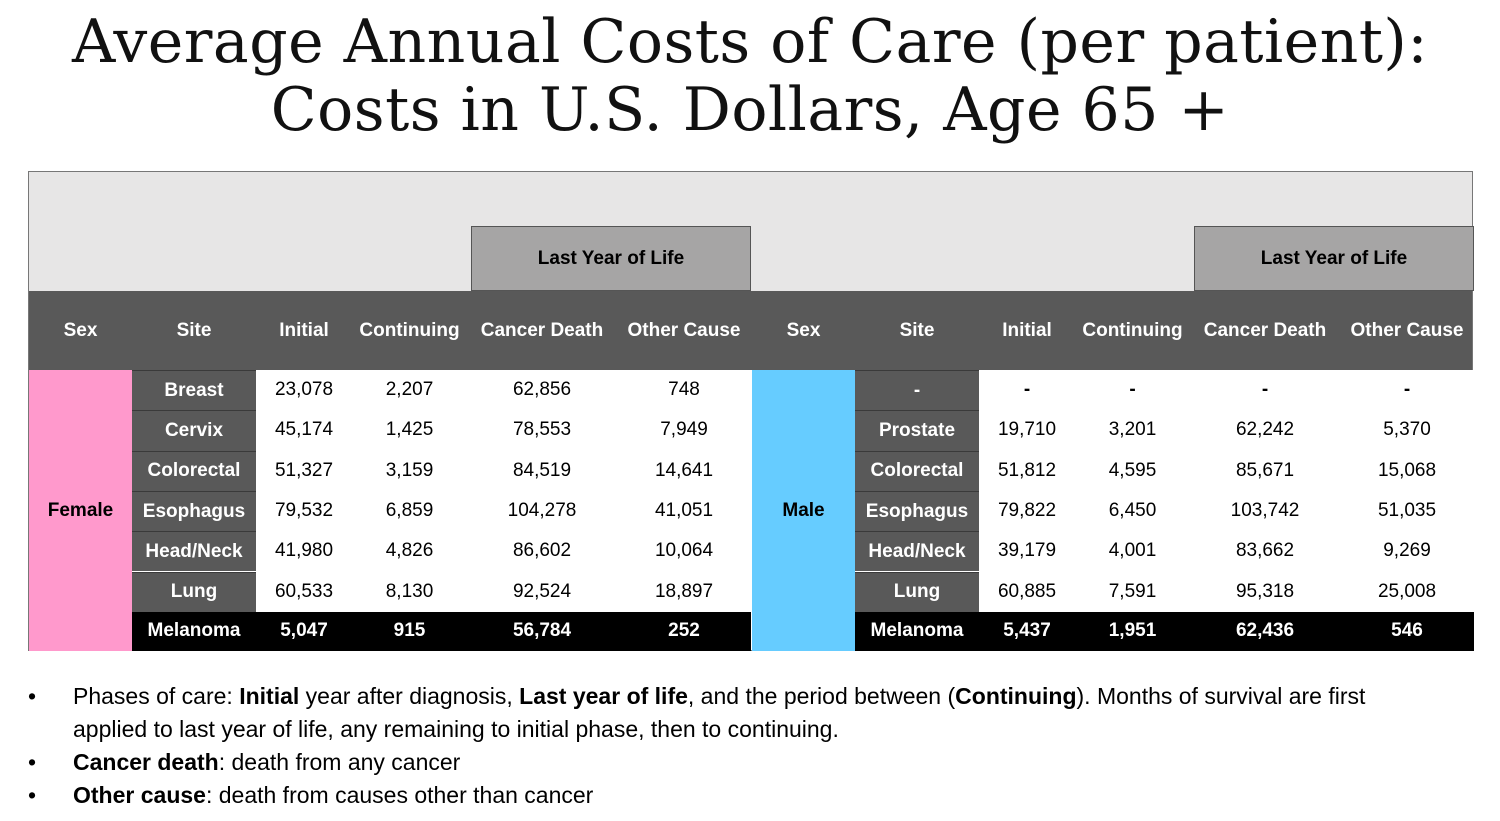  What do you see at coordinates (1027, 511) in the screenshot?
I see `male-initial-value: 79,822` at bounding box center [1027, 511].